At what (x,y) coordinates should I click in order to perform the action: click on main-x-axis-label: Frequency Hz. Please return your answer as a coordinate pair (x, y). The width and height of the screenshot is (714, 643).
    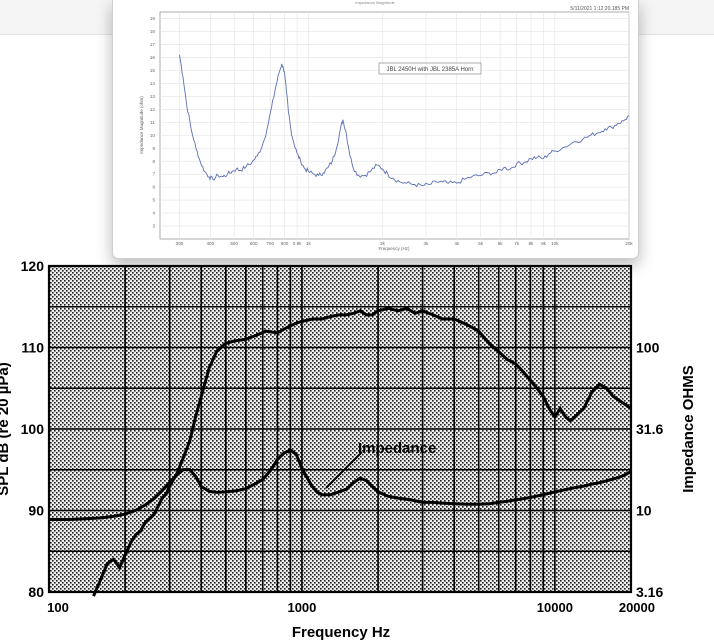
    Looking at the image, I should click on (341, 632).